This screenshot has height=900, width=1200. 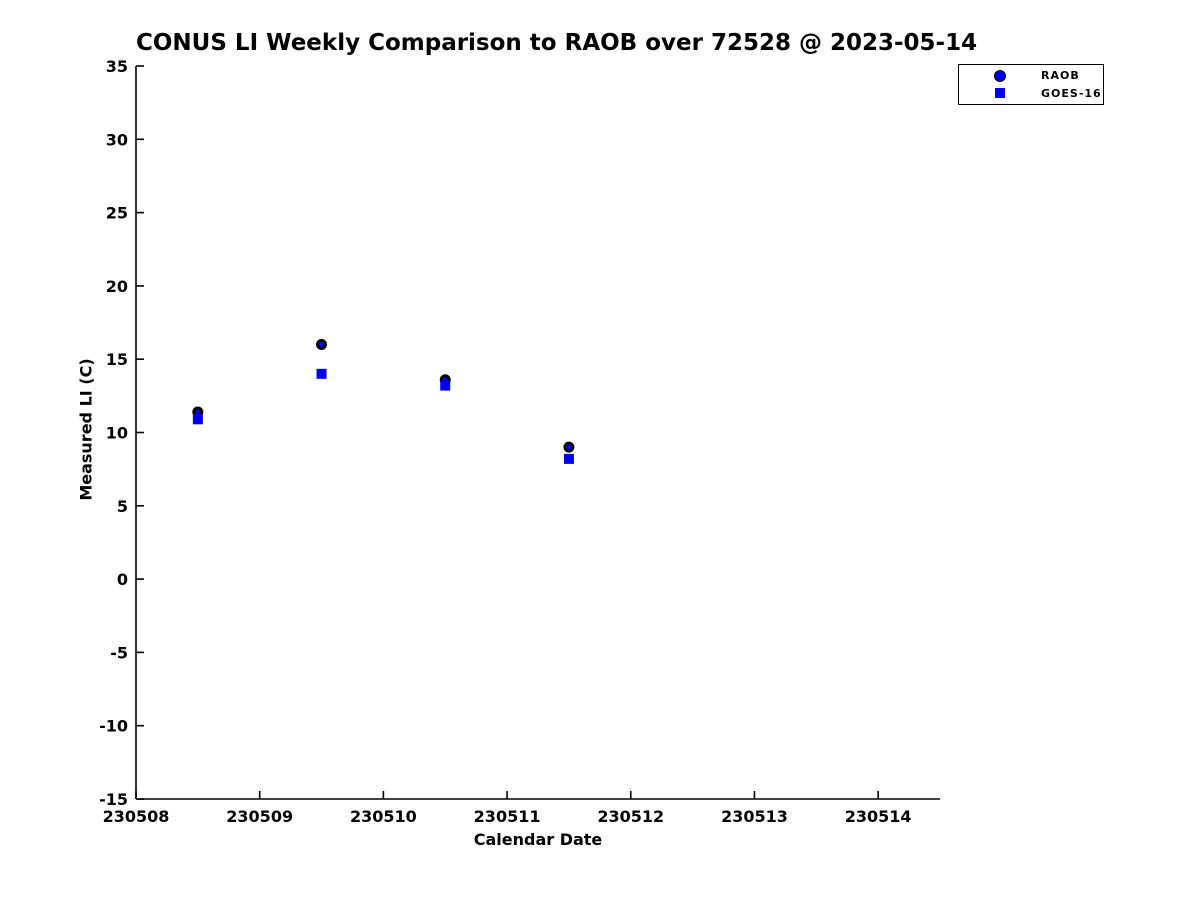 What do you see at coordinates (754, 816) in the screenshot?
I see `x-tick-label: 230513` at bounding box center [754, 816].